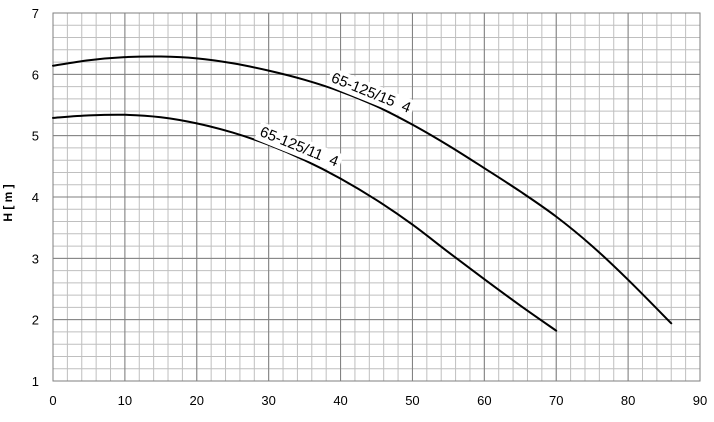  What do you see at coordinates (35, 381) in the screenshot?
I see `y-tick-label: 1` at bounding box center [35, 381].